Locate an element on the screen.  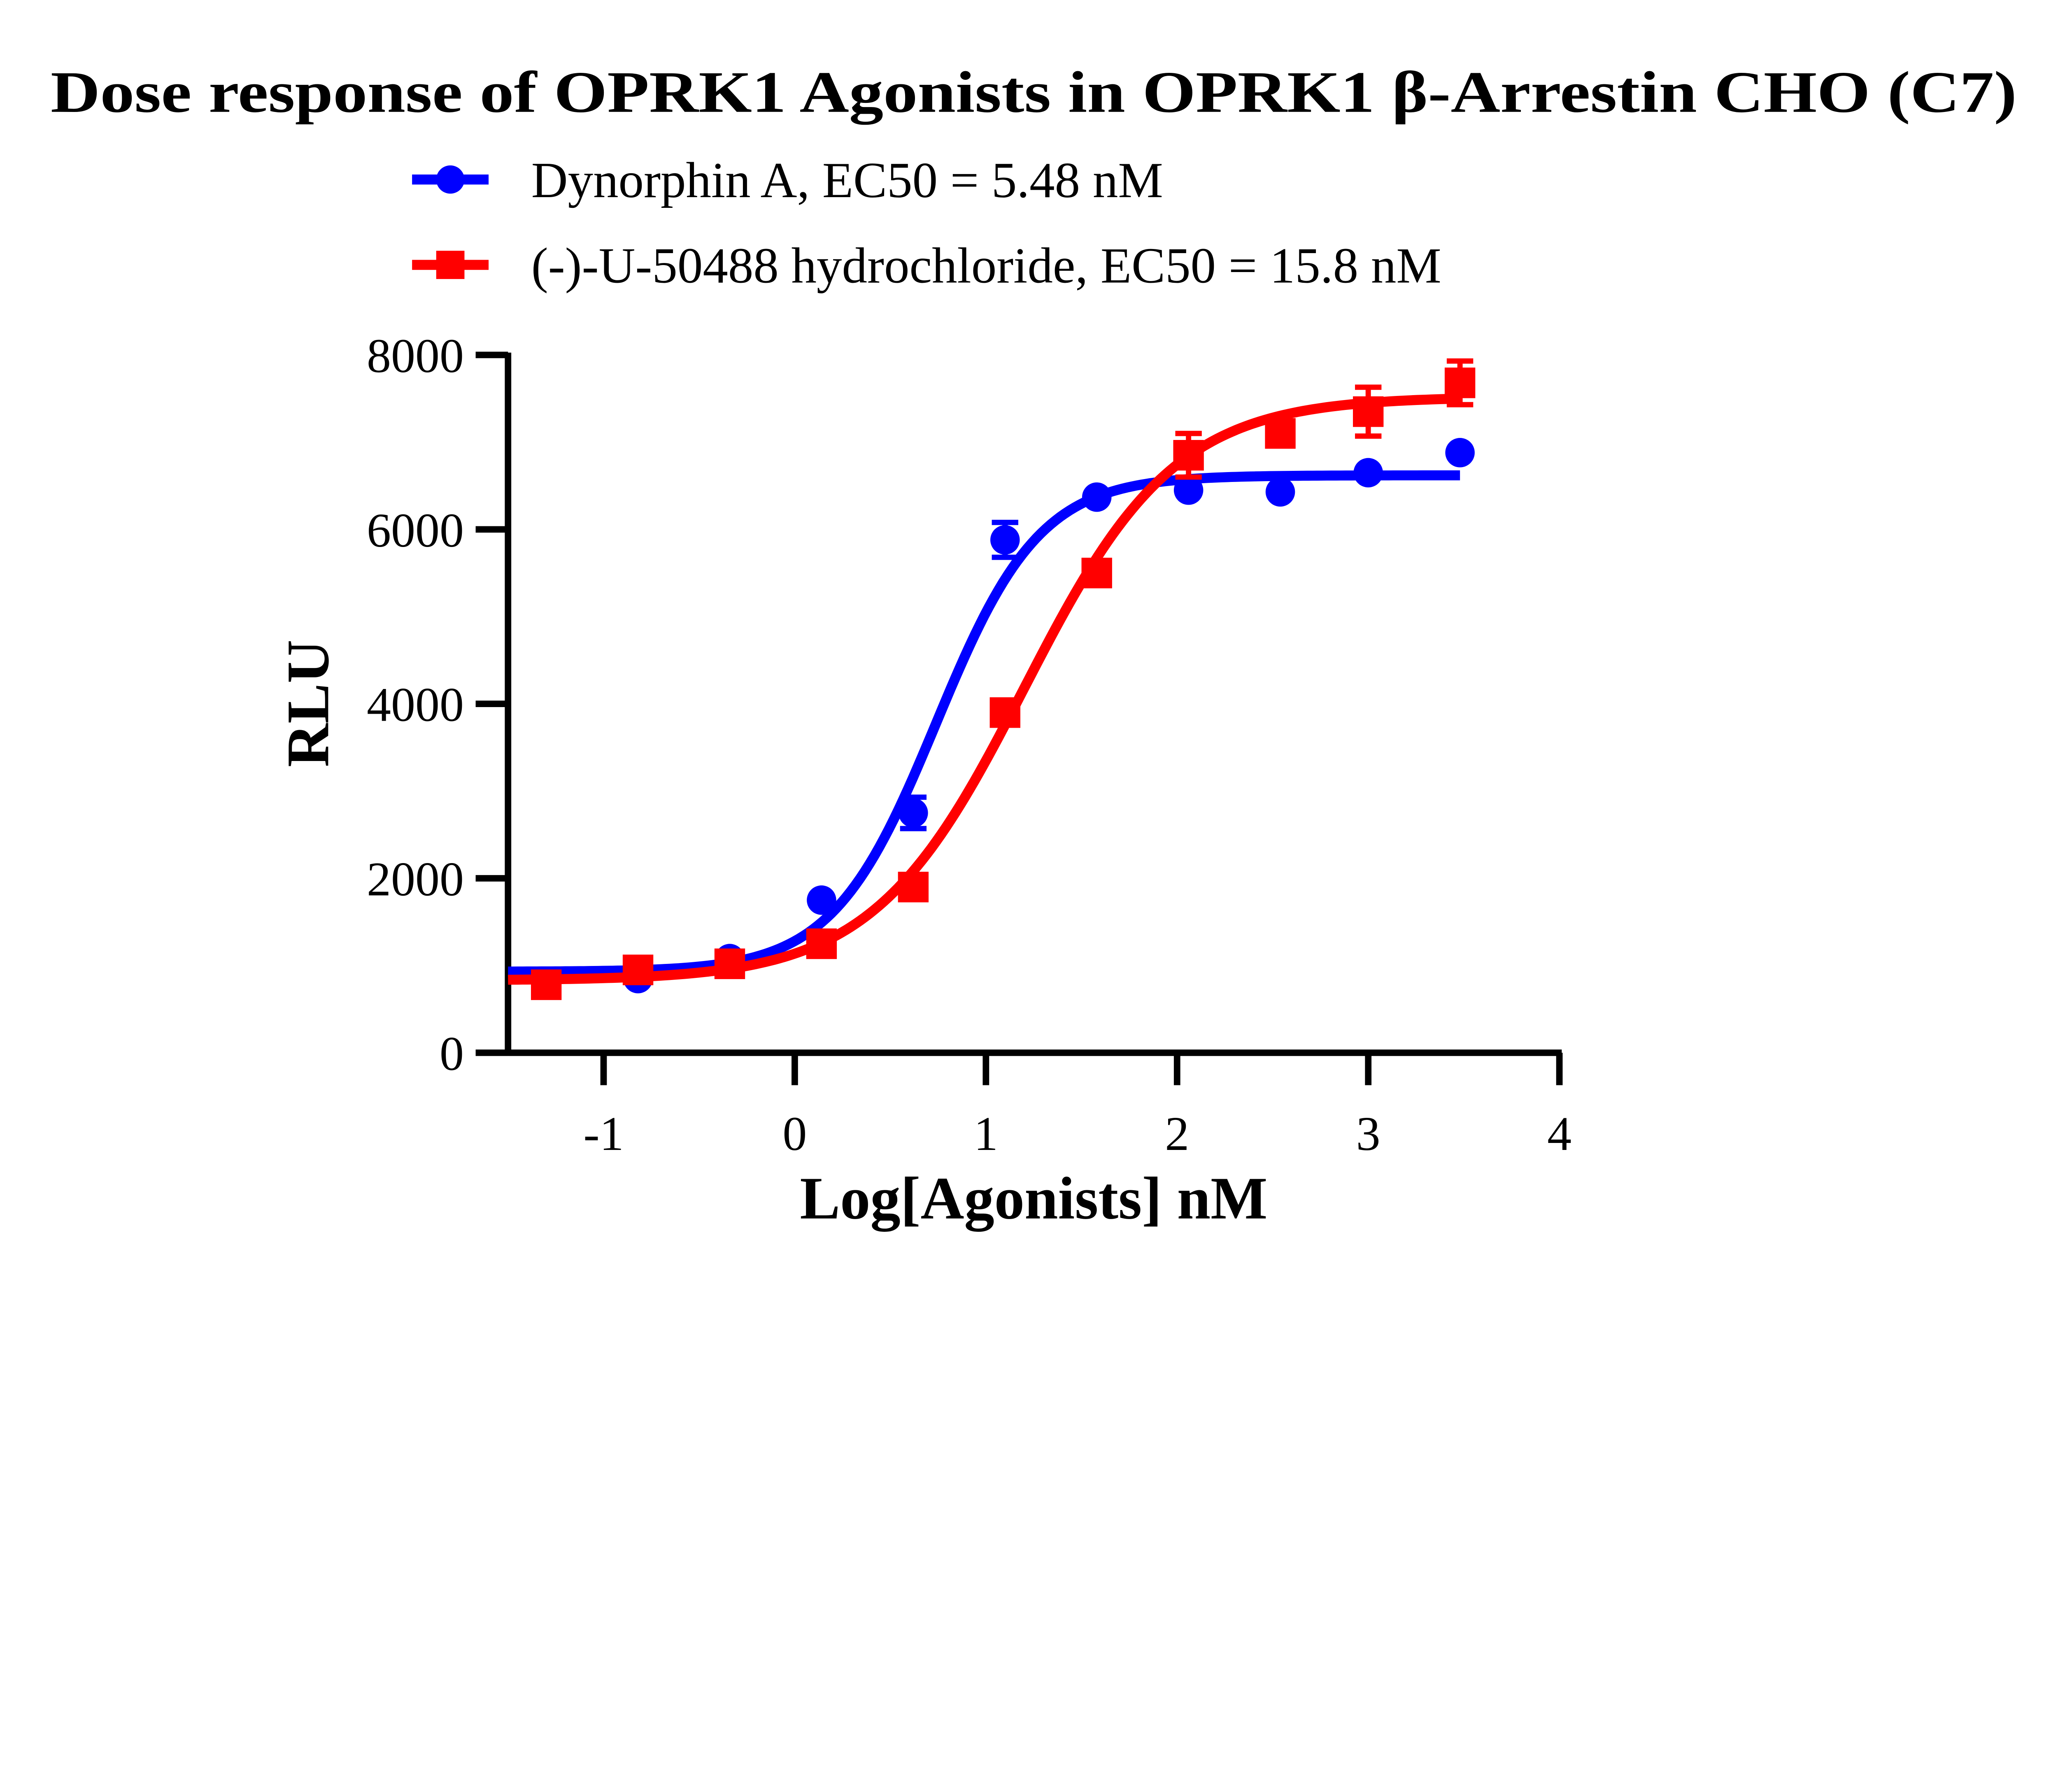
y-tick-label: 2000 is located at coordinates (415, 879).